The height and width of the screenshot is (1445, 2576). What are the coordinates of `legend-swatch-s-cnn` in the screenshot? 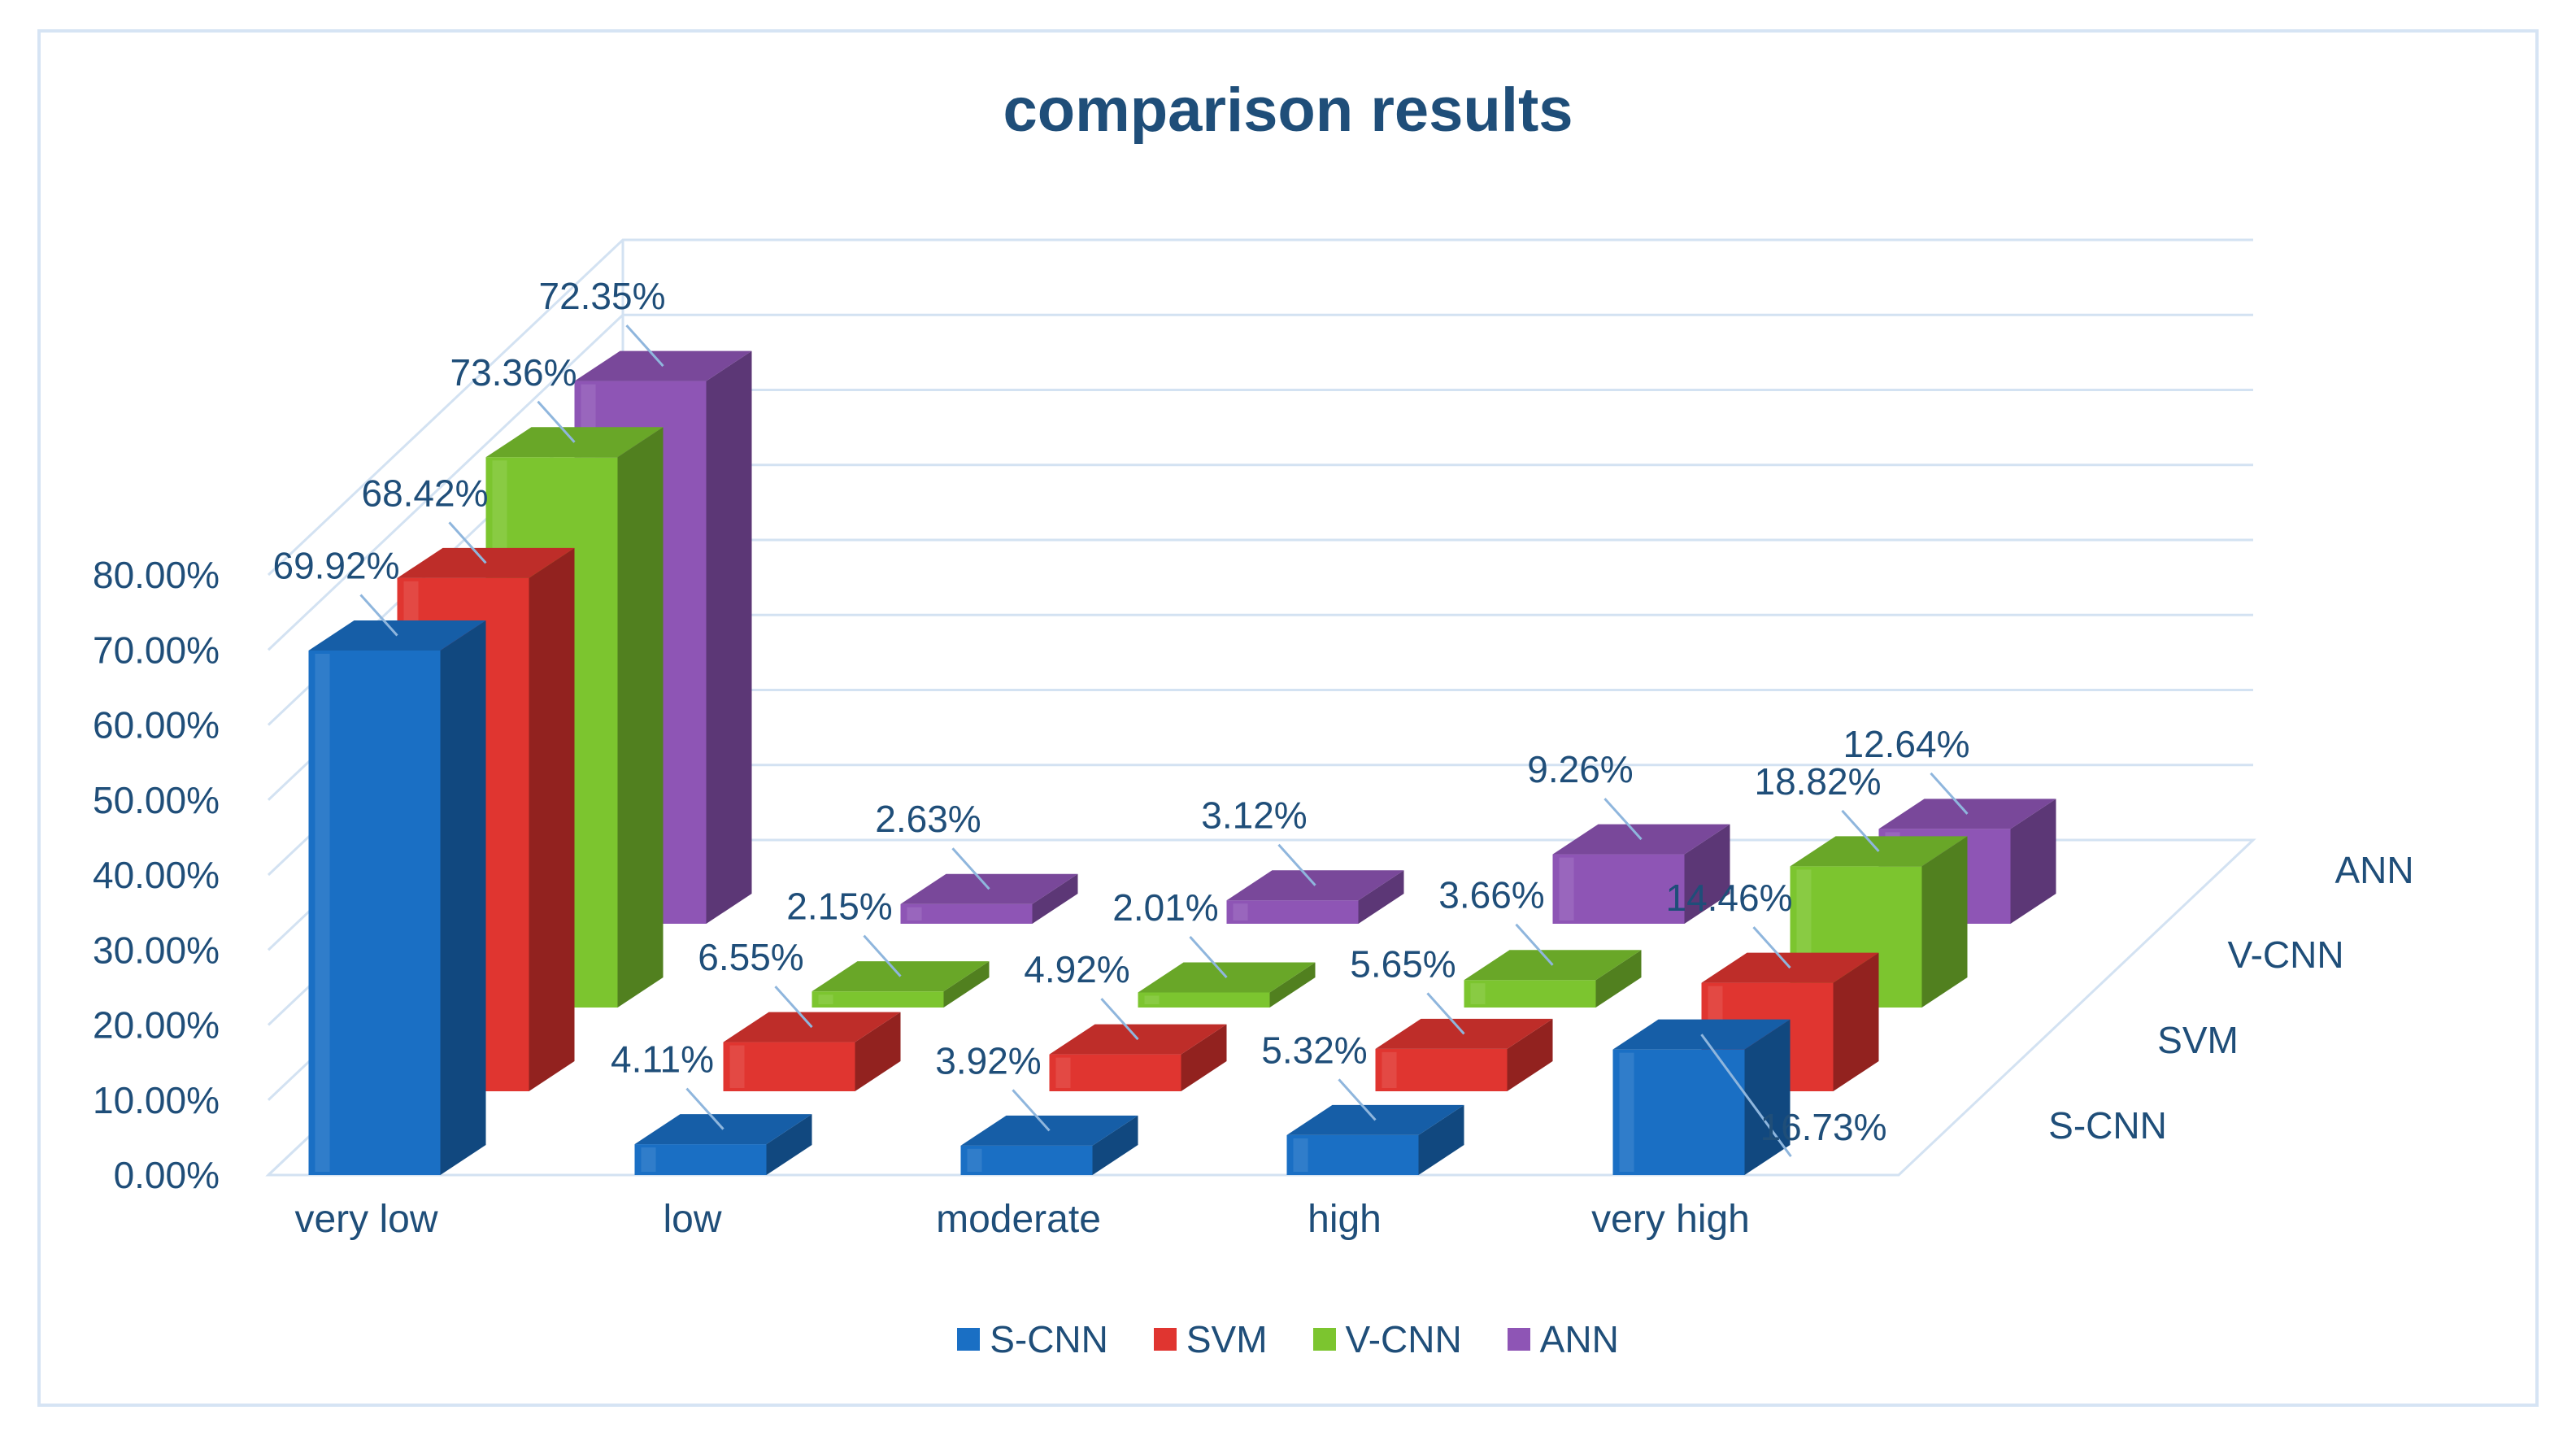 It's located at (969, 1339).